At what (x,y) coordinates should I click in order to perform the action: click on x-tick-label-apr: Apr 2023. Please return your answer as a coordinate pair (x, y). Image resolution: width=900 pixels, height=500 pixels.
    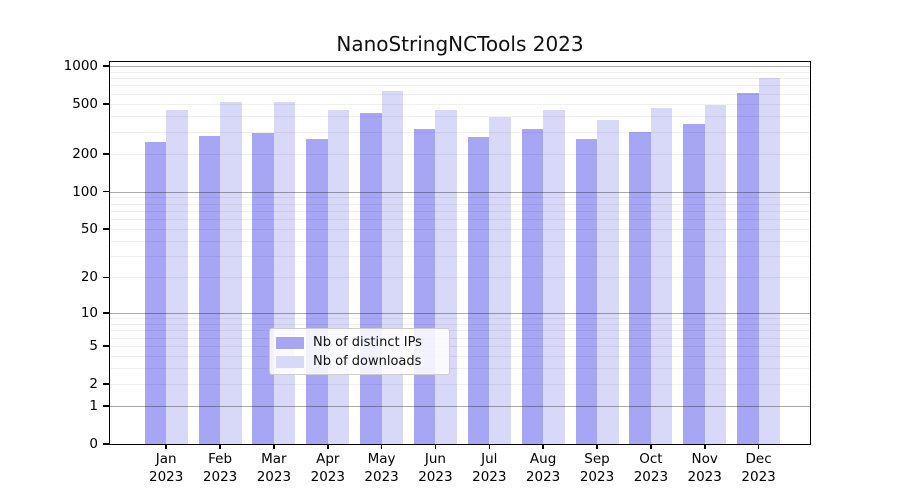
    Looking at the image, I should click on (327, 468).